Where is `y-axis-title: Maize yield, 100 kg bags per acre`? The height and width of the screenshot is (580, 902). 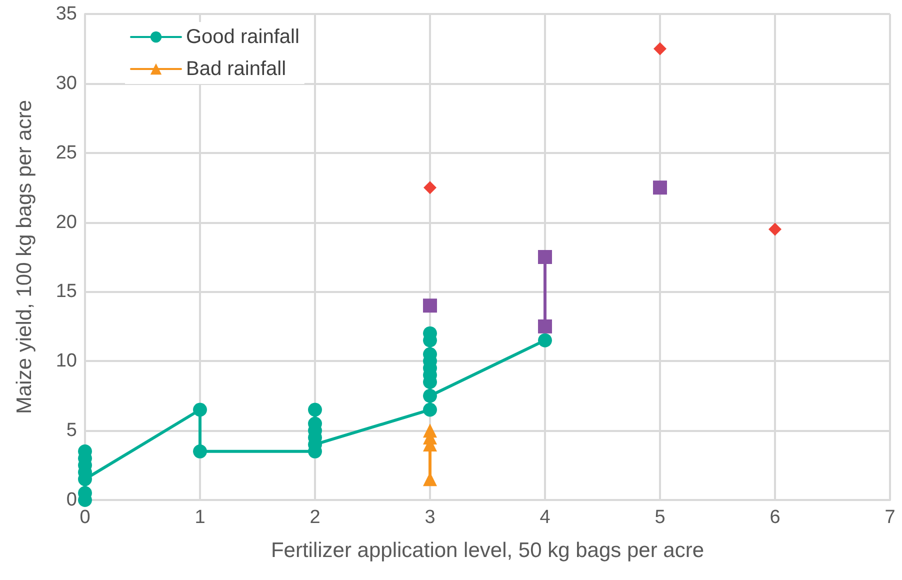
y-axis-title: Maize yield, 100 kg bags per acre is located at coordinates (24, 257).